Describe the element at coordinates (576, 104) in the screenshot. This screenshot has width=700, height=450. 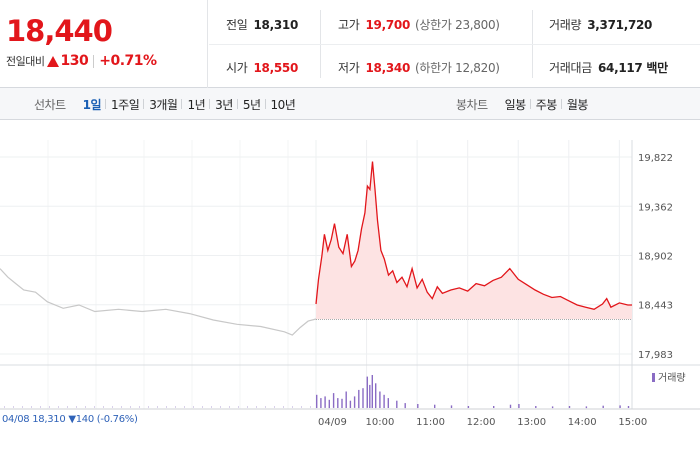
I see `period-monthly: 월봉` at that location.